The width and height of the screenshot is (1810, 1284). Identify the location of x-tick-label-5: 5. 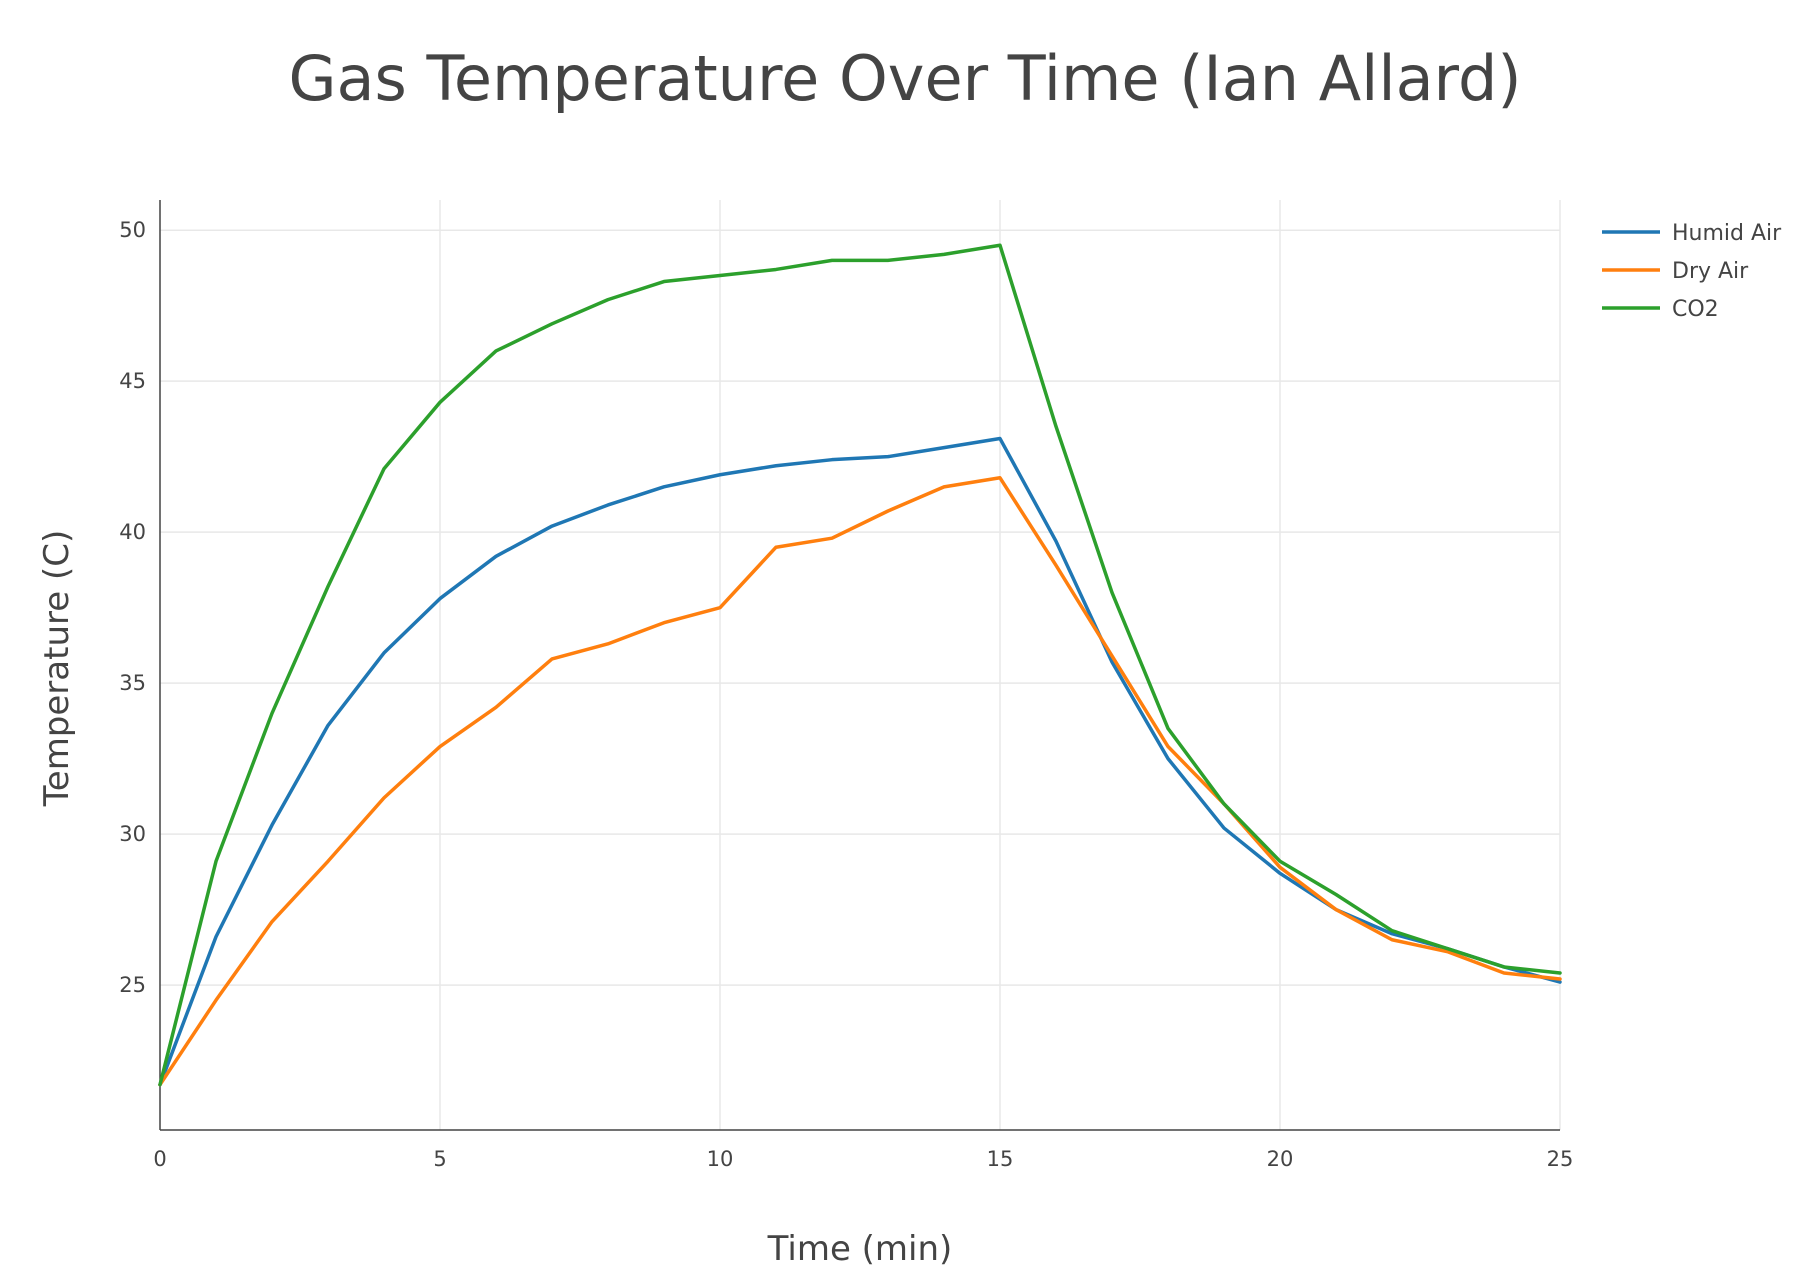
(439, 1159).